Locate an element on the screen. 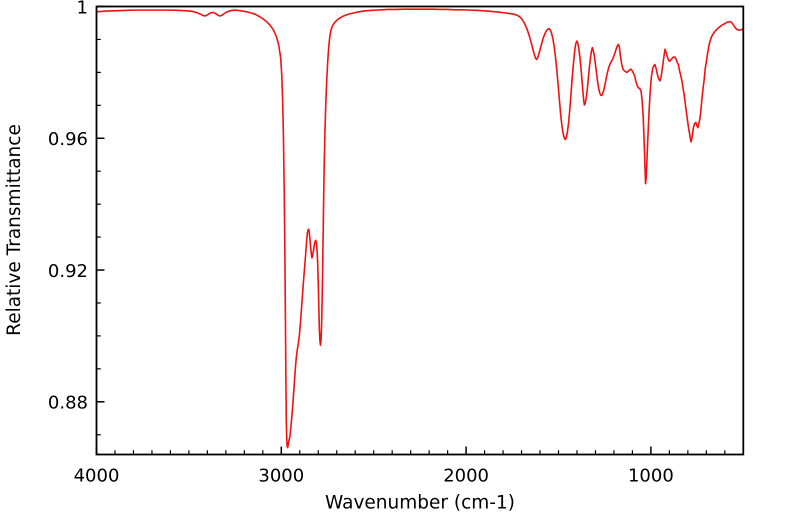  y-tick-label: 0.92 is located at coordinates (68, 271).